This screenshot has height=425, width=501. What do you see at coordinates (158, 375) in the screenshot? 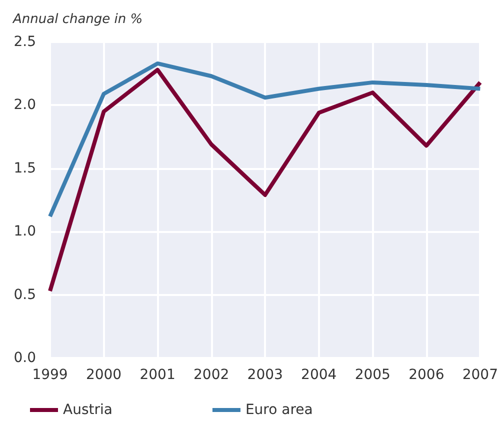
I see `x-tick-label: 2001` at bounding box center [158, 375].